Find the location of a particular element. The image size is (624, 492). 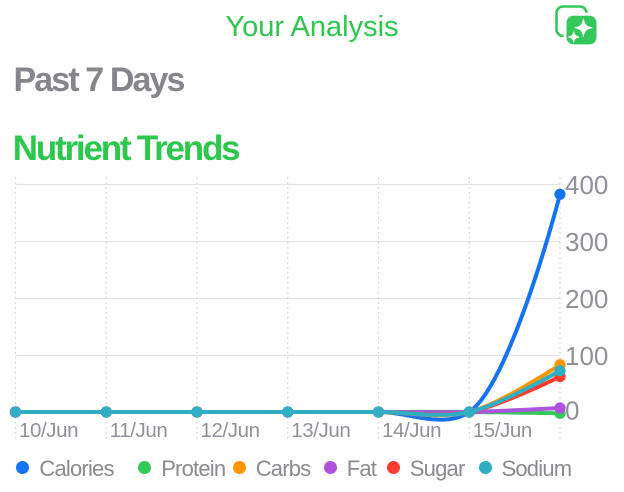

svg-text: 200 is located at coordinates (586, 299).